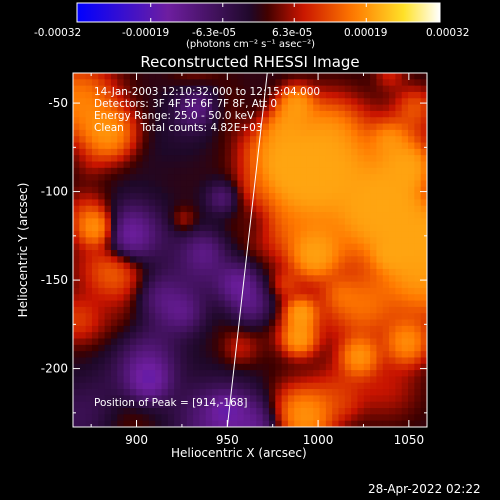  What do you see at coordinates (247, 250) in the screenshot?
I see `solar-limb-line` at bounding box center [247, 250].